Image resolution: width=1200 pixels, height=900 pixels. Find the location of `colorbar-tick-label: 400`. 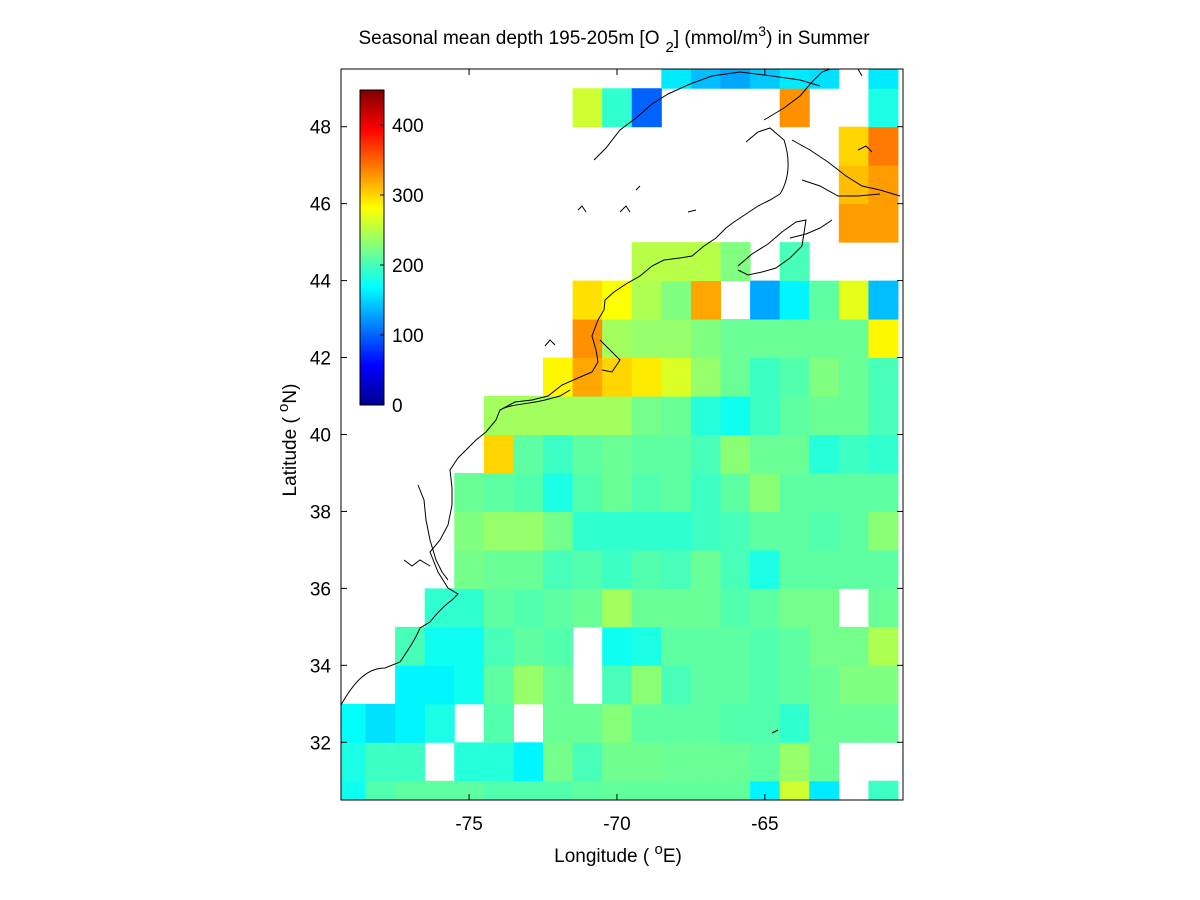

colorbar-tick-label: 400 is located at coordinates (408, 126).